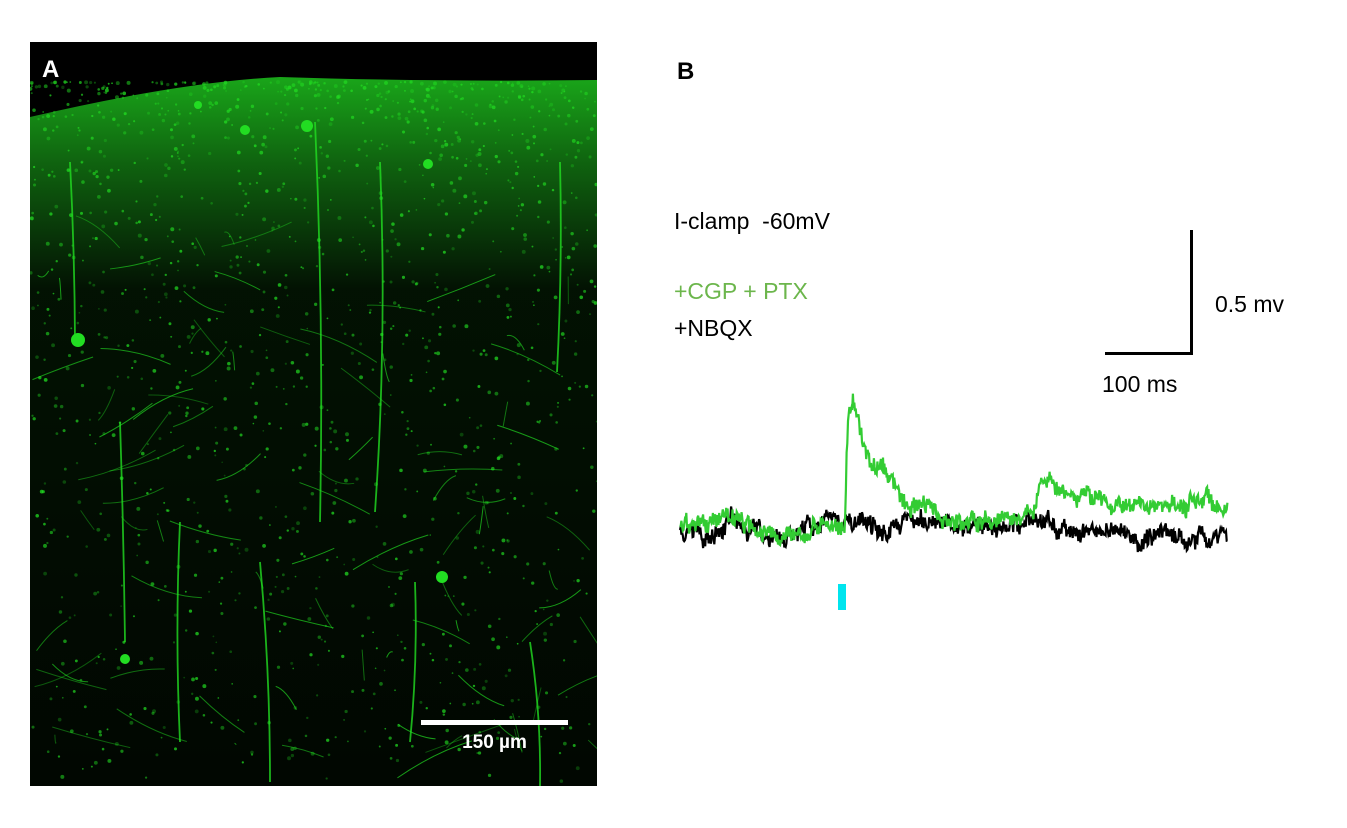 The height and width of the screenshot is (828, 1347). What do you see at coordinates (51, 69) in the screenshot?
I see `panel-a-label: A` at bounding box center [51, 69].